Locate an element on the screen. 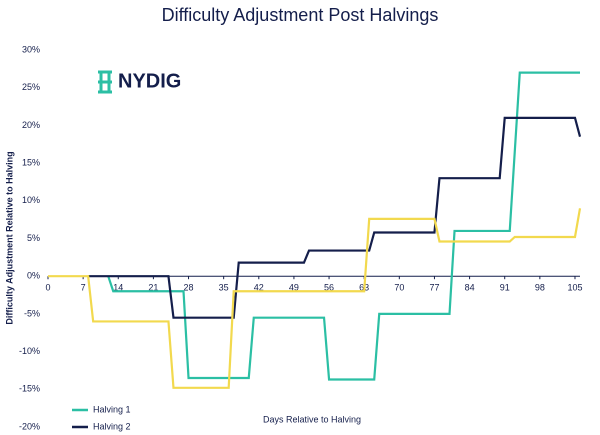 This screenshot has width=600, height=435. y-tick-label: -10% is located at coordinates (29, 351).